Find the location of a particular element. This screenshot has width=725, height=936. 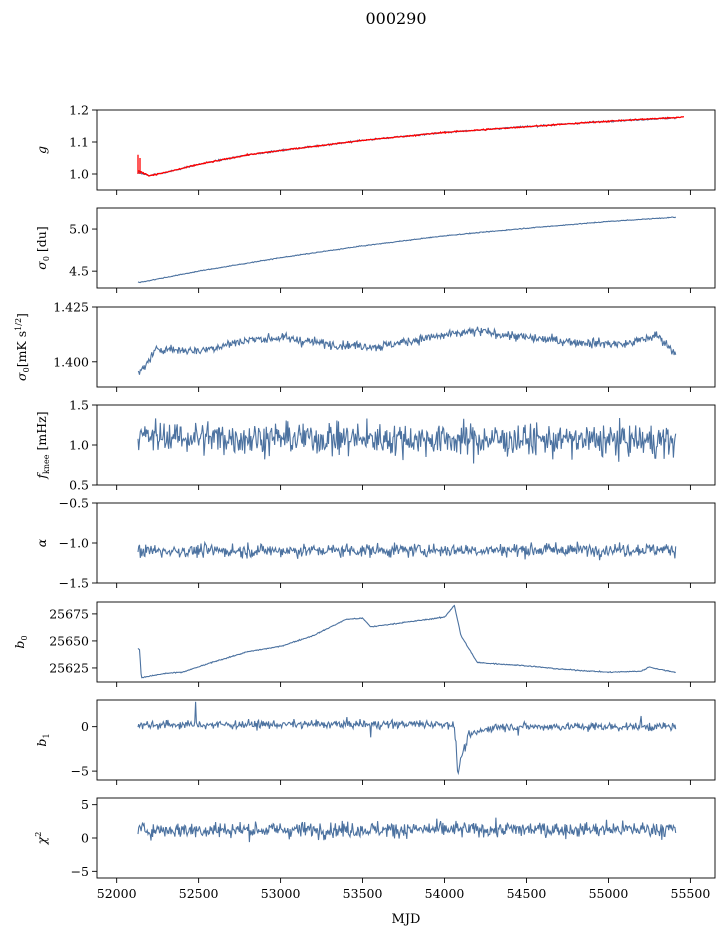

y-tick-label-fknee-2: 1.5 is located at coordinates (79, 405).